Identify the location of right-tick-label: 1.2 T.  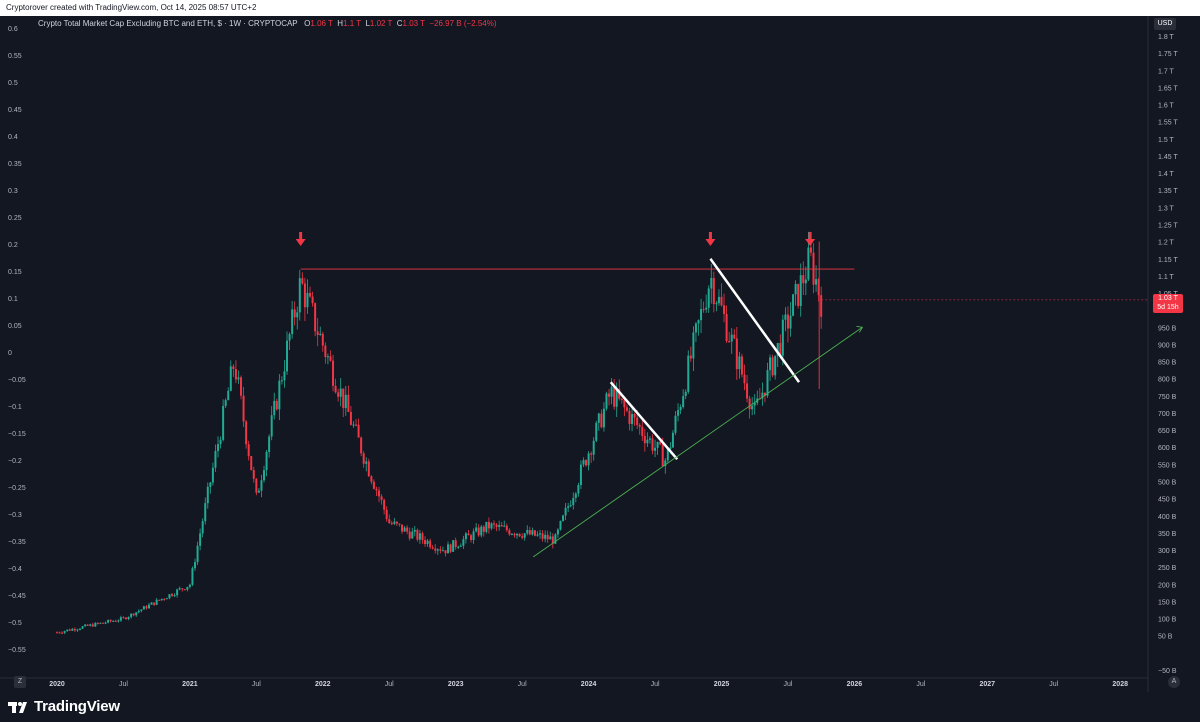
(1166, 243).